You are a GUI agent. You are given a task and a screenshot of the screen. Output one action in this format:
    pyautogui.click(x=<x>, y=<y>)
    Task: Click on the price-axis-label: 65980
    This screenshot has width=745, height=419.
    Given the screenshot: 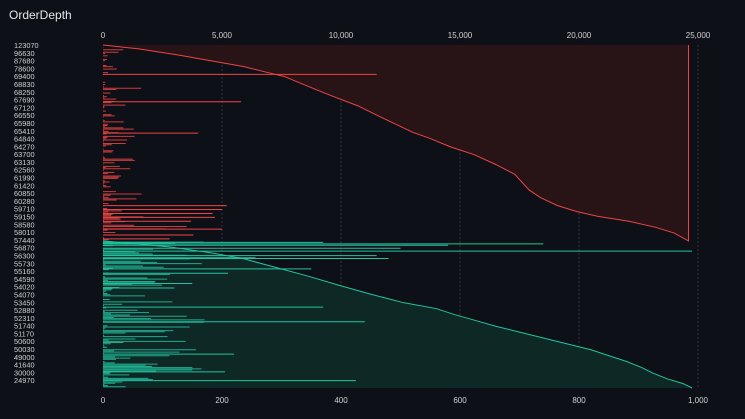 What is the action you would take?
    pyautogui.click(x=24, y=123)
    